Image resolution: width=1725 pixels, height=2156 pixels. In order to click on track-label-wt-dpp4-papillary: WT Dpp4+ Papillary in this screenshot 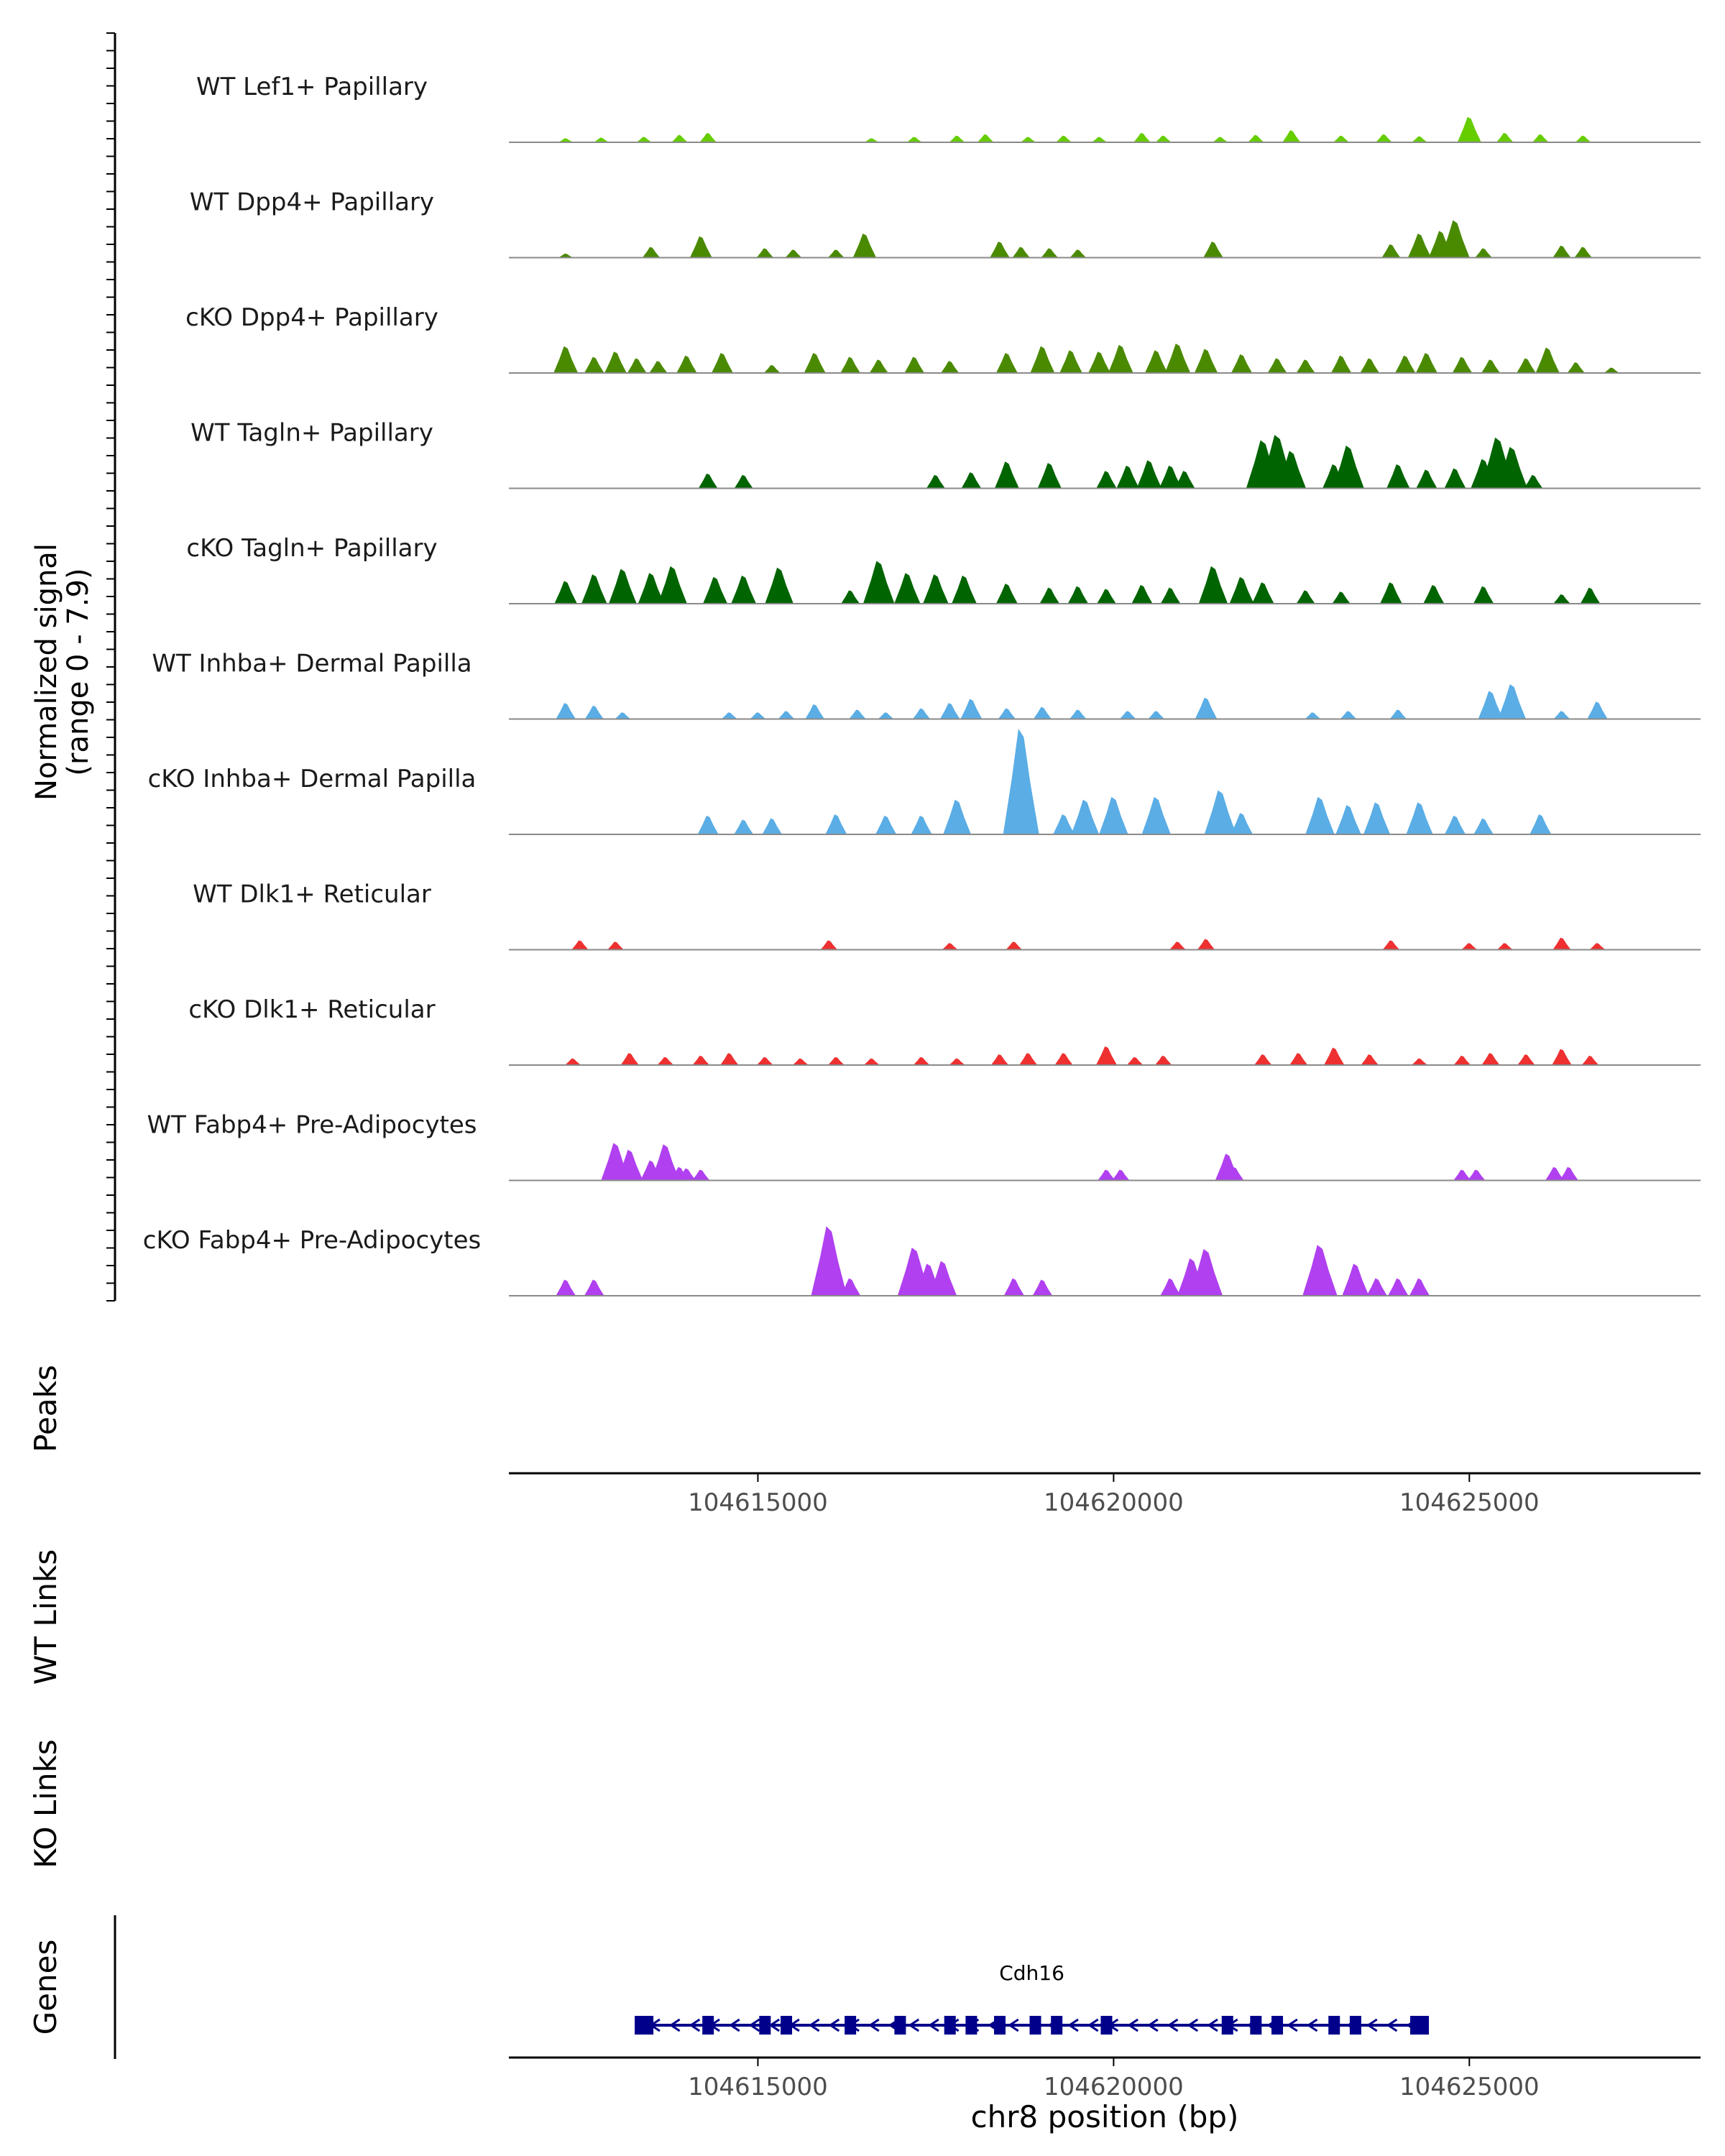, I will do `click(312, 203)`.